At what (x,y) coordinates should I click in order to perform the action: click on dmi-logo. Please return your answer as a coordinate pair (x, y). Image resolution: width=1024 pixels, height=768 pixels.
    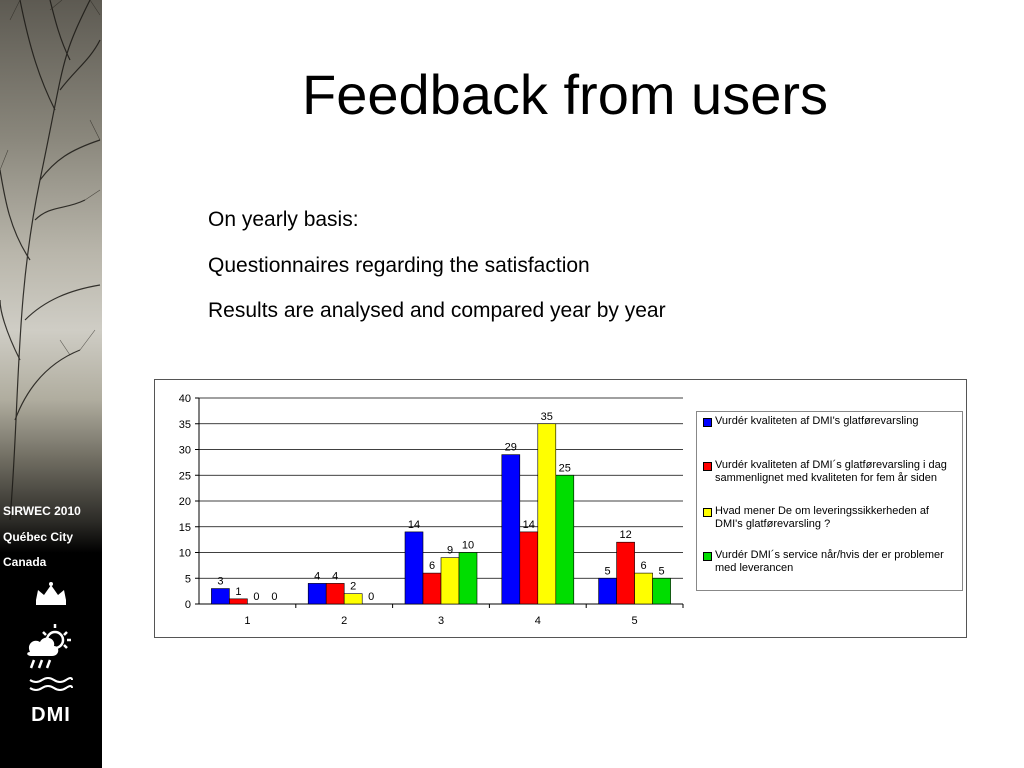
    Looking at the image, I should click on (50, 636).